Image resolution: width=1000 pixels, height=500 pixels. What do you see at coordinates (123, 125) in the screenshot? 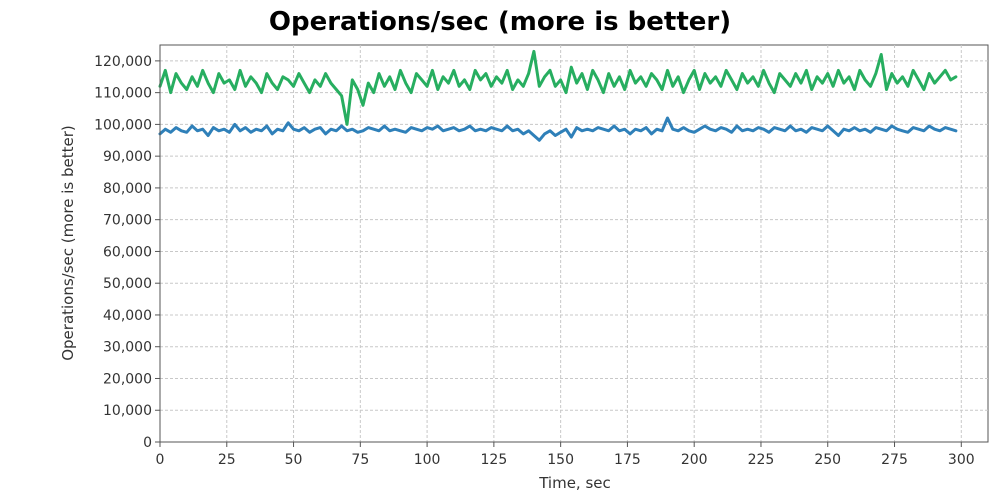
I see `y-tick-label: 100,000` at bounding box center [123, 125].